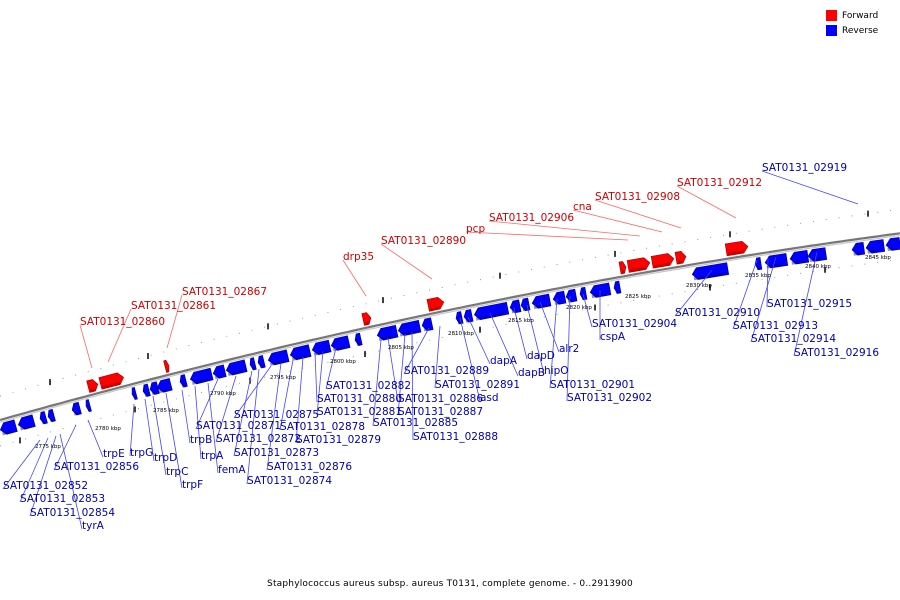 This screenshot has width=900, height=600. Describe the element at coordinates (48, 447) in the screenshot. I see `tick-label: 2775 kbp` at that location.